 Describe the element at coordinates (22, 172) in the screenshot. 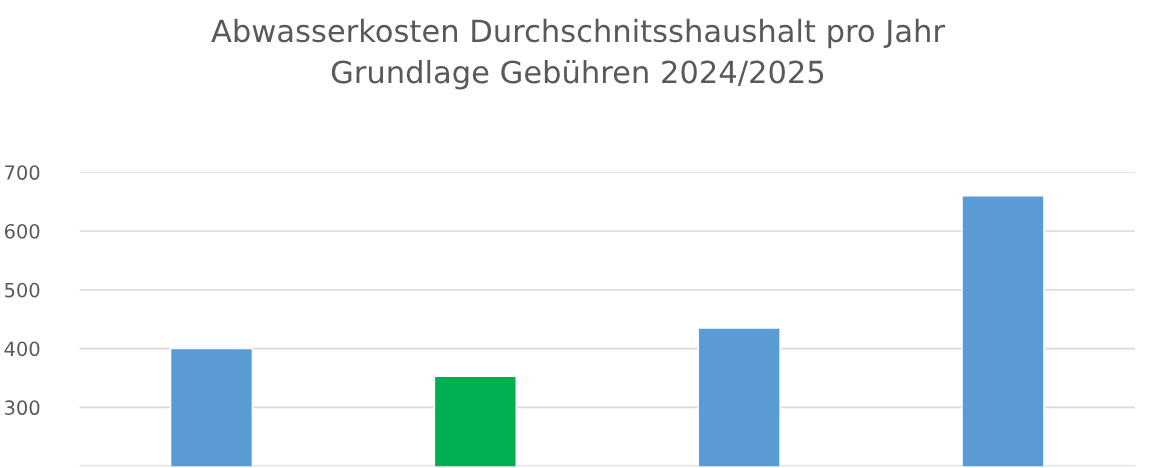

I see `y-tick-label: 700` at that location.